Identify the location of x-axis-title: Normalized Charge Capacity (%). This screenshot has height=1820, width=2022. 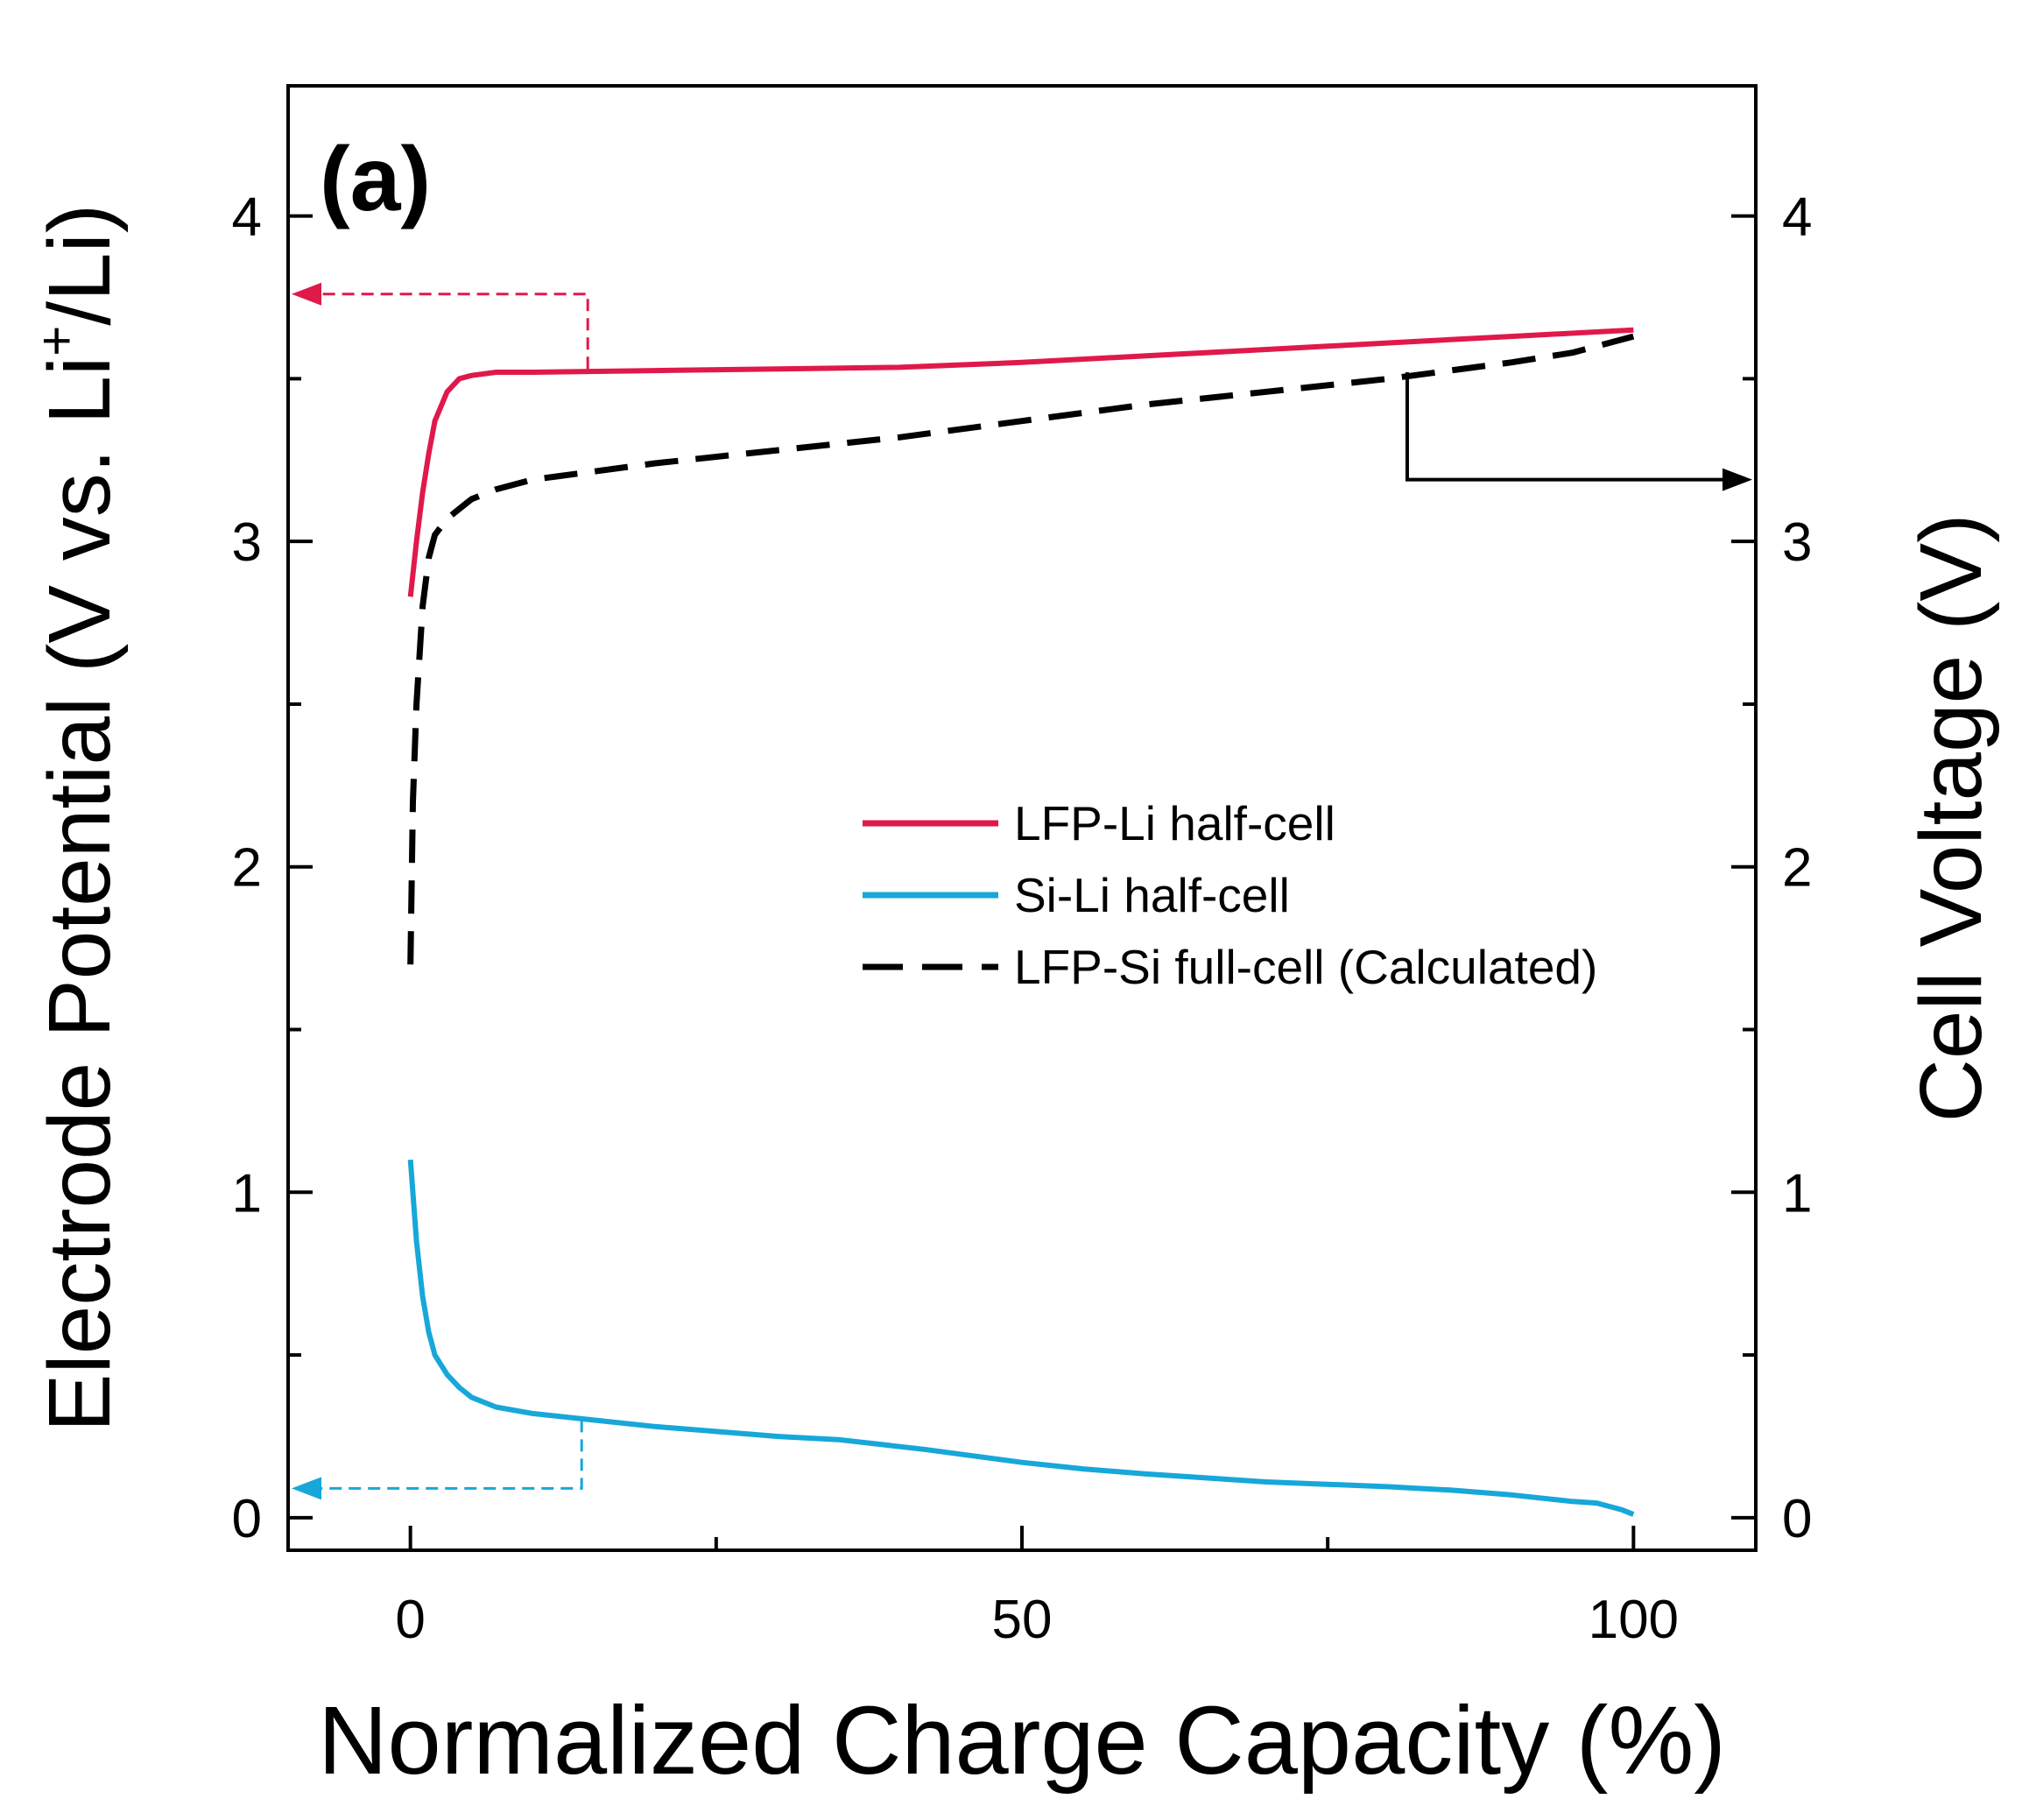
(1022, 1741).